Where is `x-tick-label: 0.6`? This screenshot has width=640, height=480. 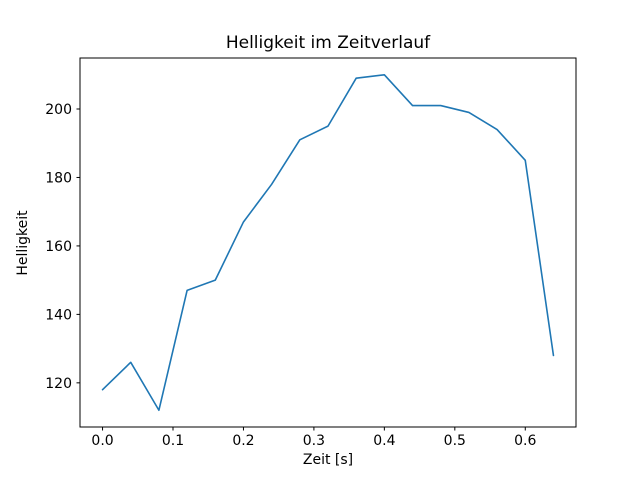 x-tick-label: 0.6 is located at coordinates (525, 441).